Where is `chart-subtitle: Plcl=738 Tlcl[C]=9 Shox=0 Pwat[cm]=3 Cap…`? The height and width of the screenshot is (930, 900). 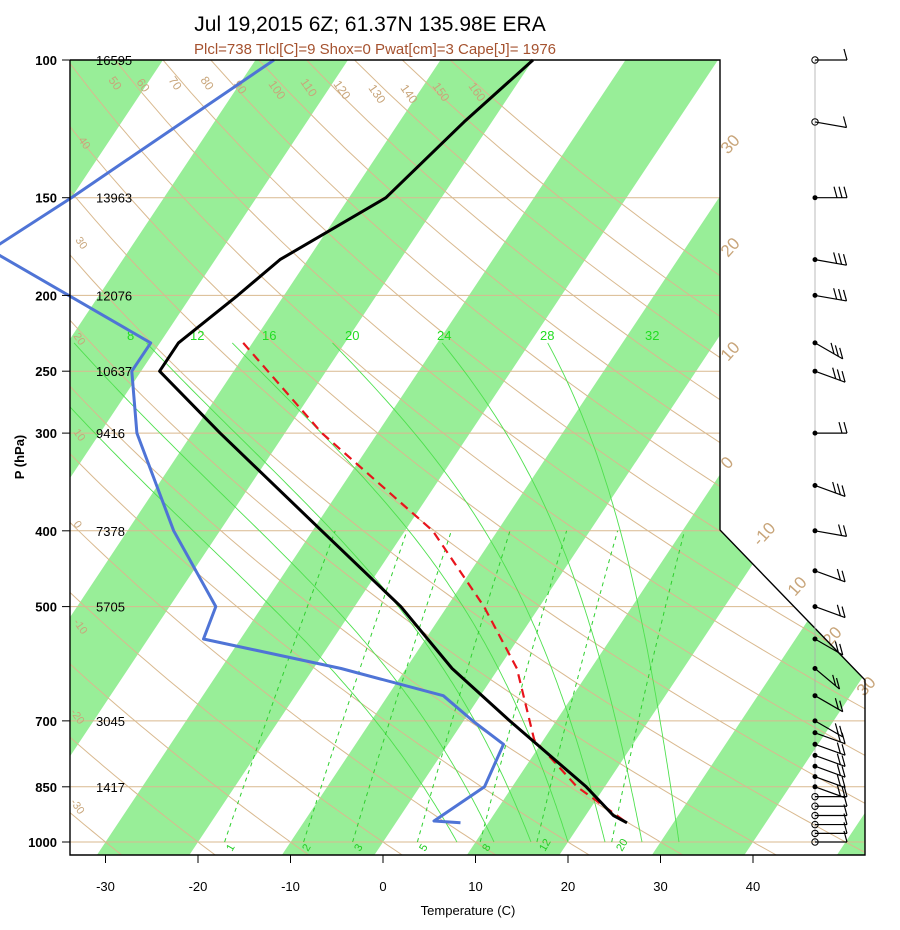
chart-subtitle: Plcl=738 Tlcl[C]=9 Shox=0 Pwat[cm]=3 Cap… is located at coordinates (375, 49).